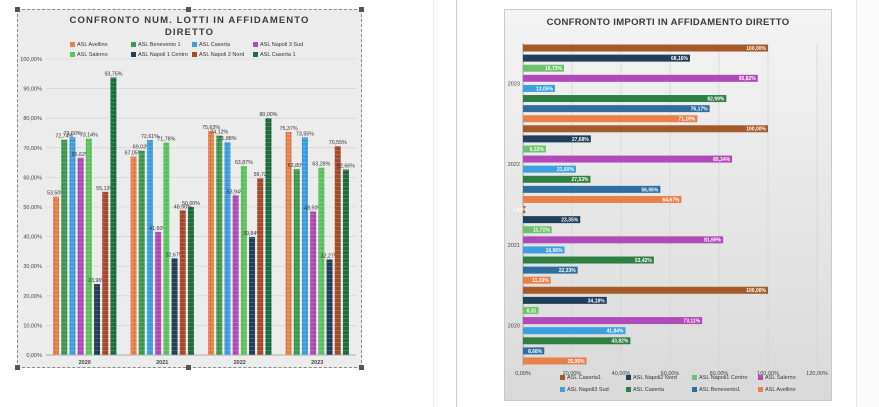 Image resolution: width=879 pixels, height=407 pixels. I want to click on bar-value-label: 72,74%, so click(64, 137).